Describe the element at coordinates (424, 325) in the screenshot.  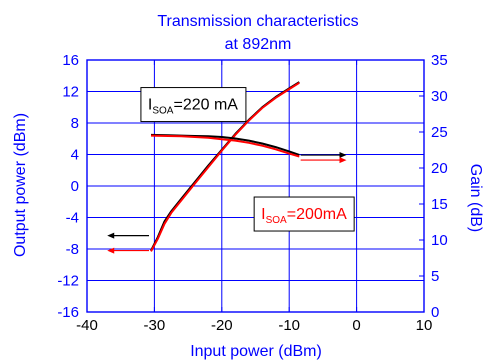
I see `x-tick-label: 10` at that location.